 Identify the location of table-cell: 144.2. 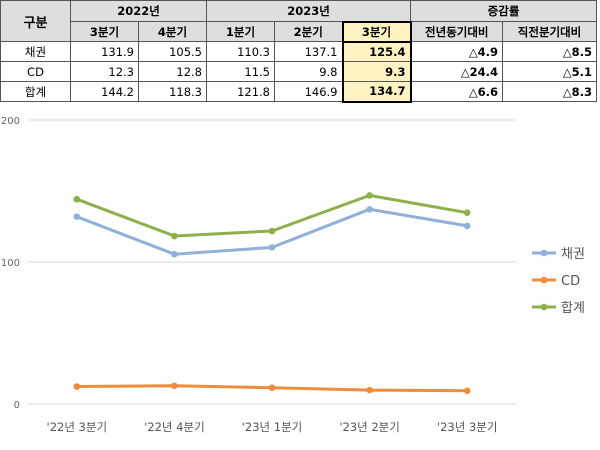
(104, 91).